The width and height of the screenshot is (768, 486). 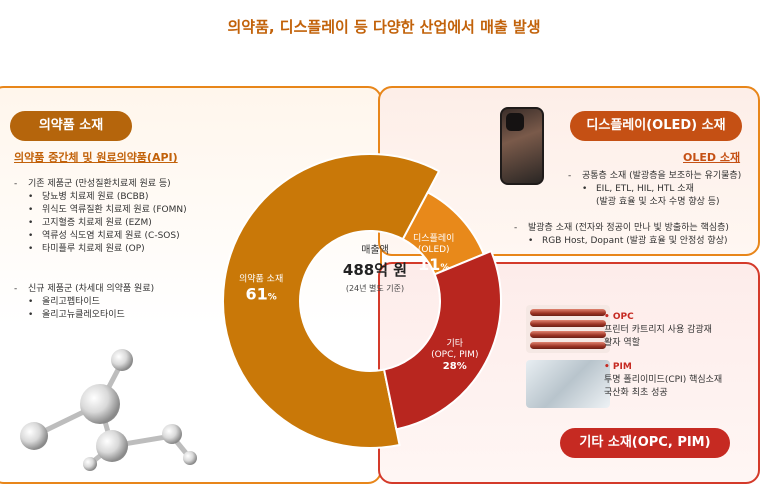 I want to click on other-materials-badge: 기타 소재(OPC, PIM), so click(x=645, y=443).